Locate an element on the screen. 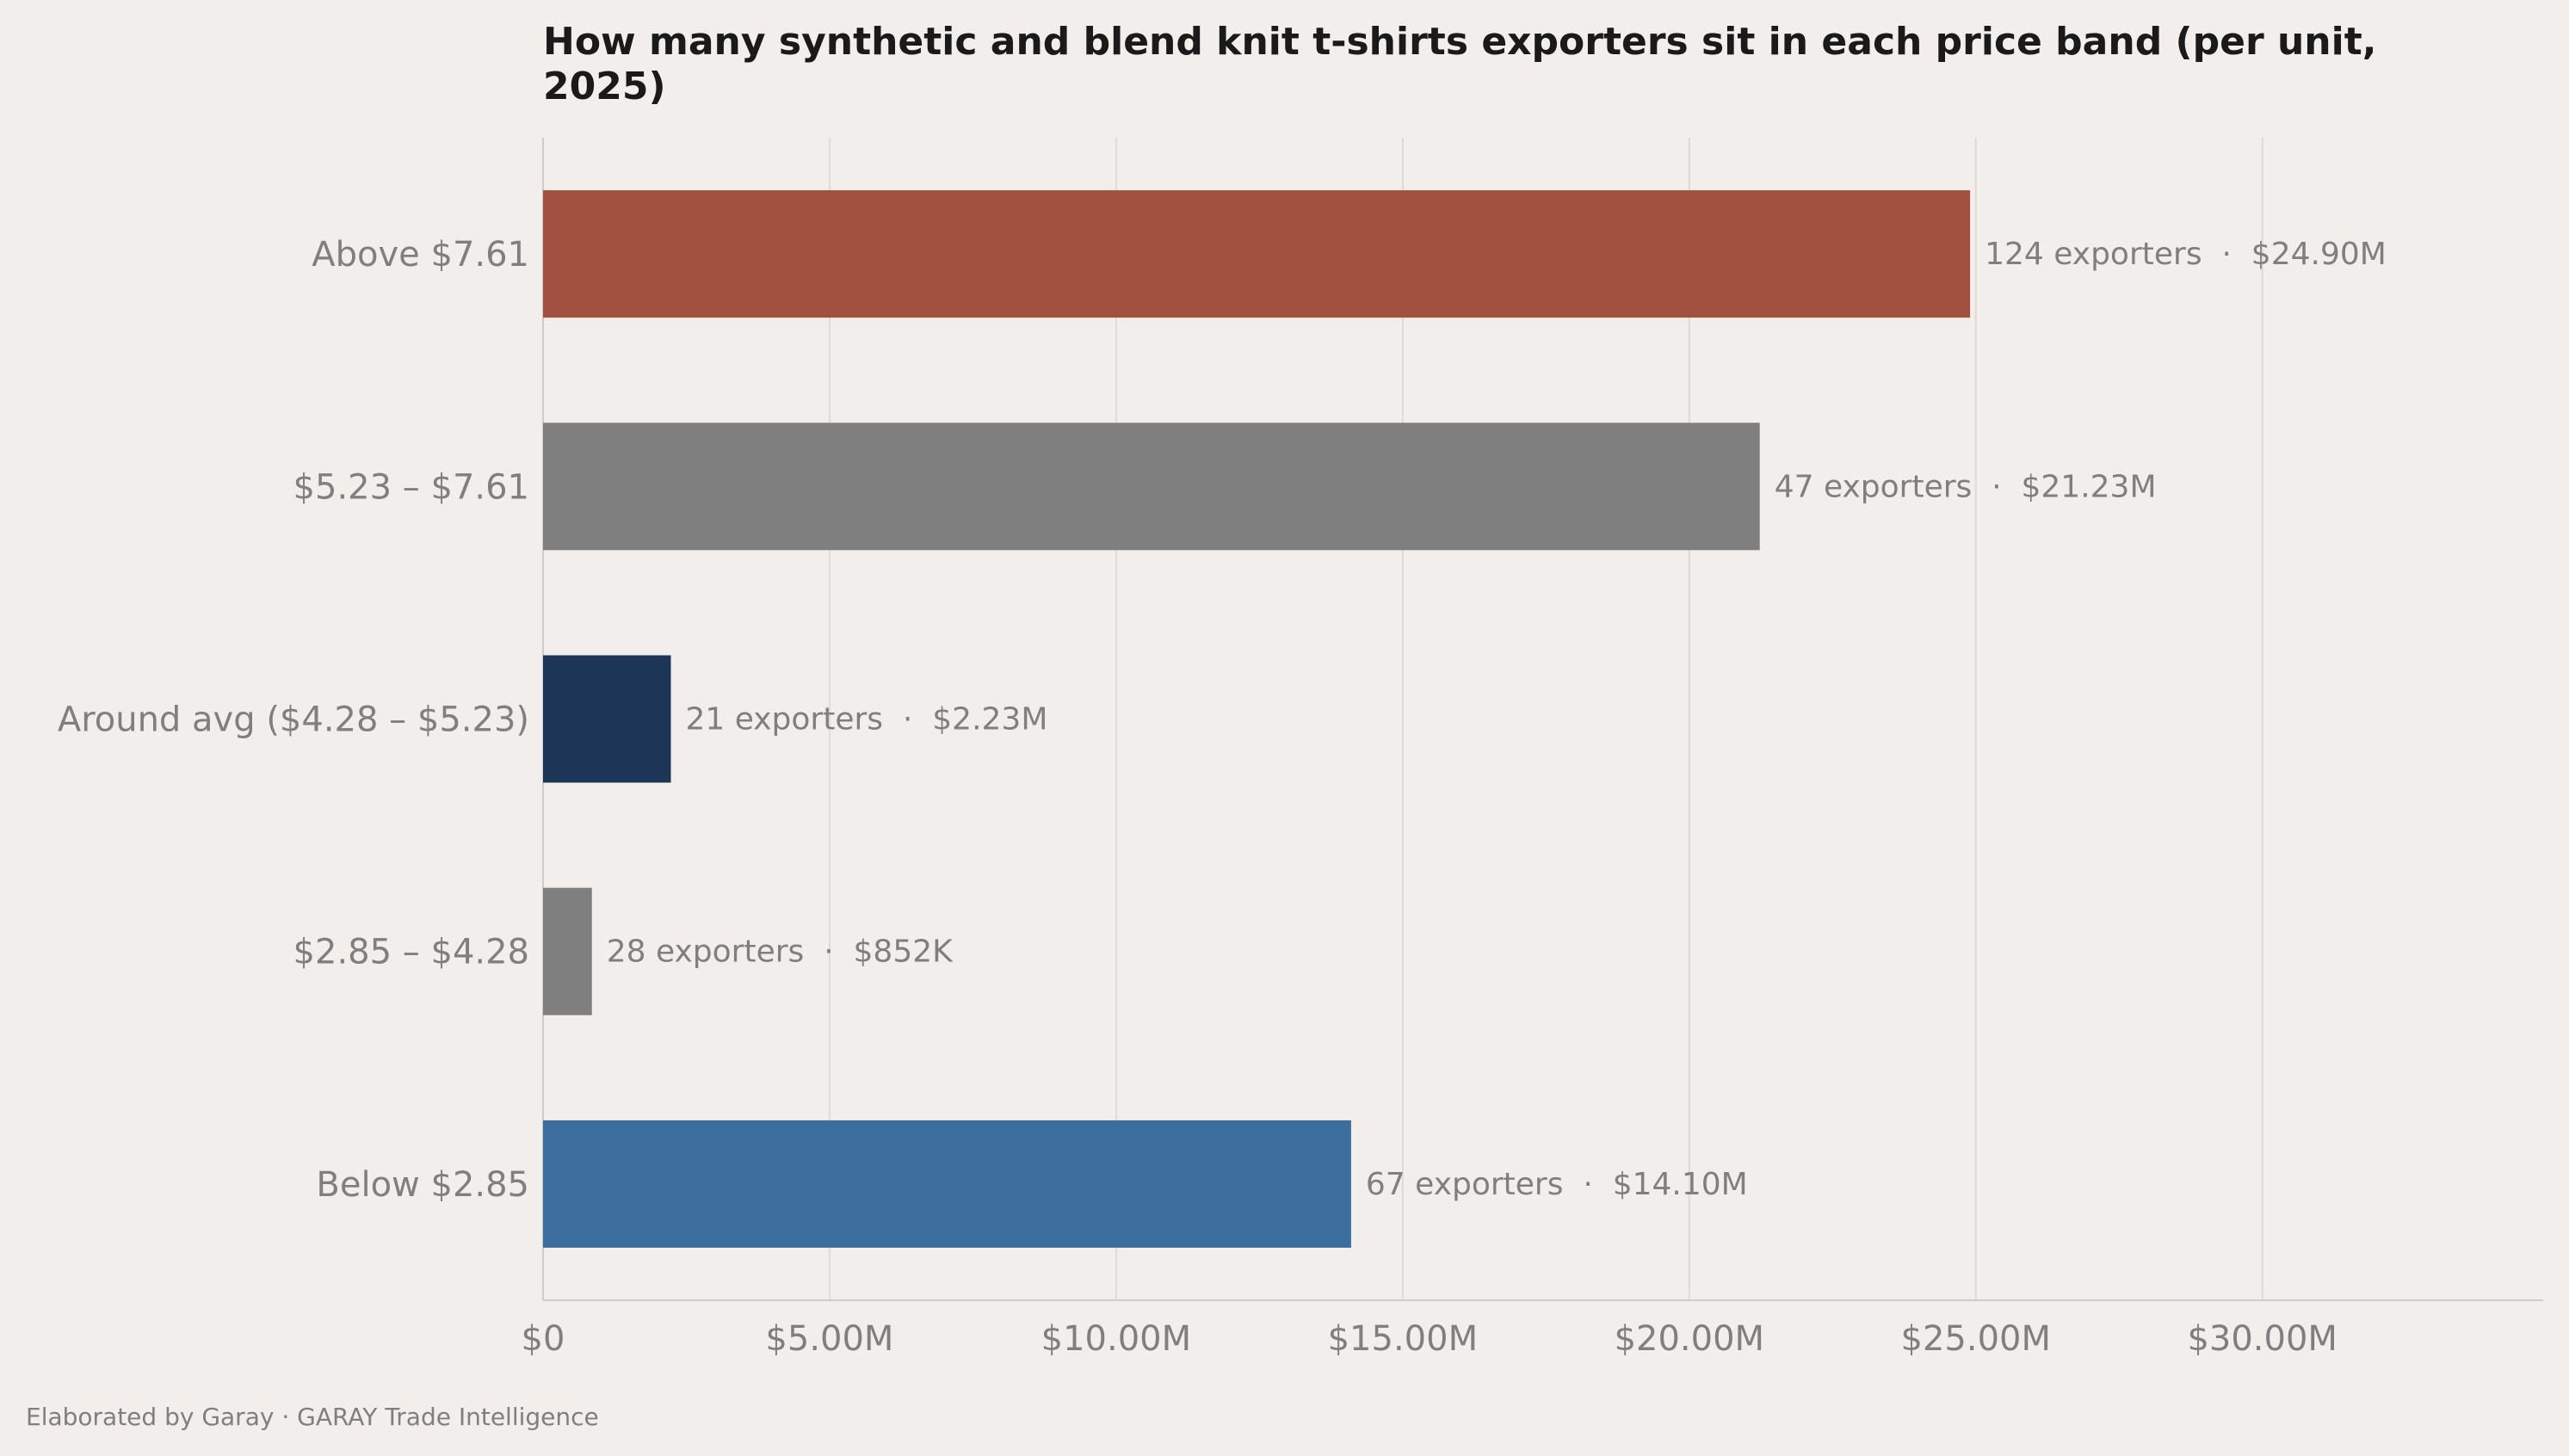 This screenshot has width=2569, height=1456. data-label: 47 exporters · $21.23M is located at coordinates (1966, 487).